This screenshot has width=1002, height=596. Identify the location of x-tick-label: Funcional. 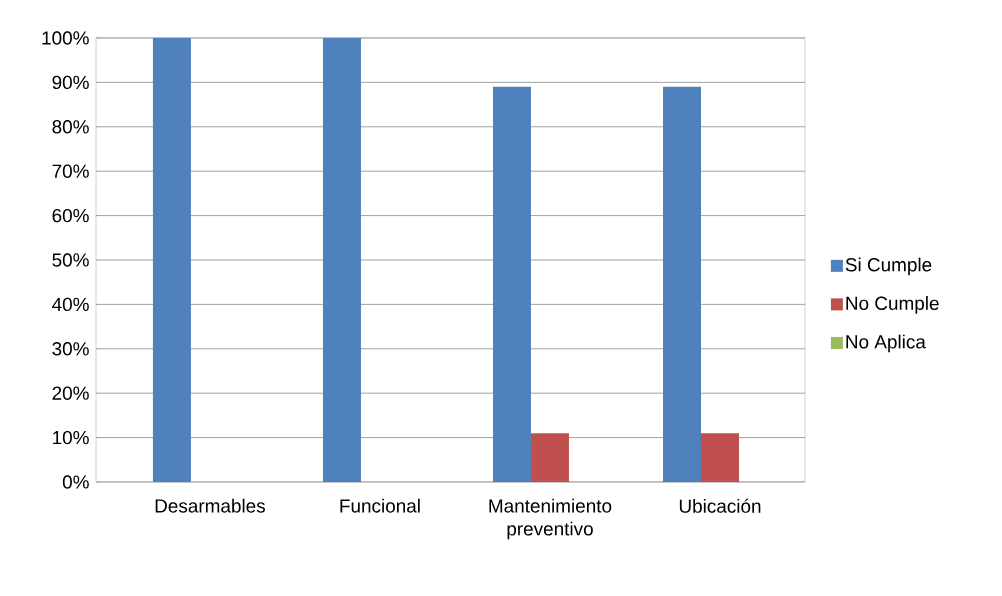
(380, 505).